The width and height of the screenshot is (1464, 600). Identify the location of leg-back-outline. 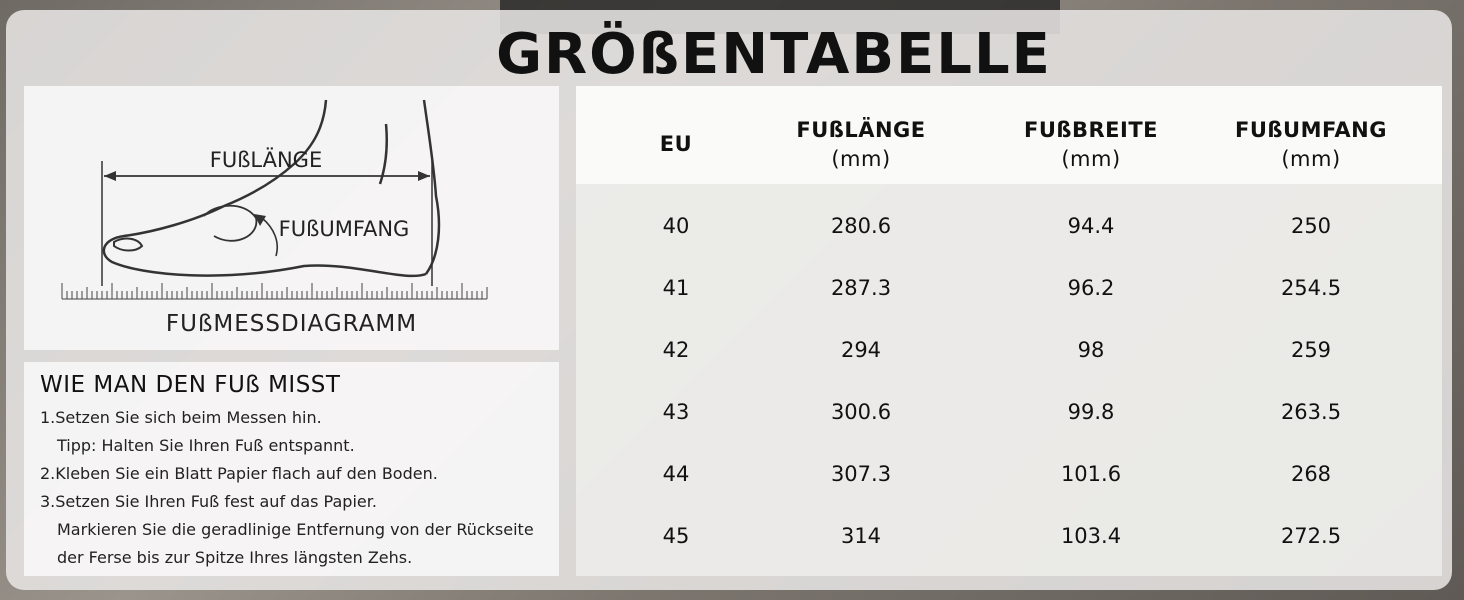
(383, 154).